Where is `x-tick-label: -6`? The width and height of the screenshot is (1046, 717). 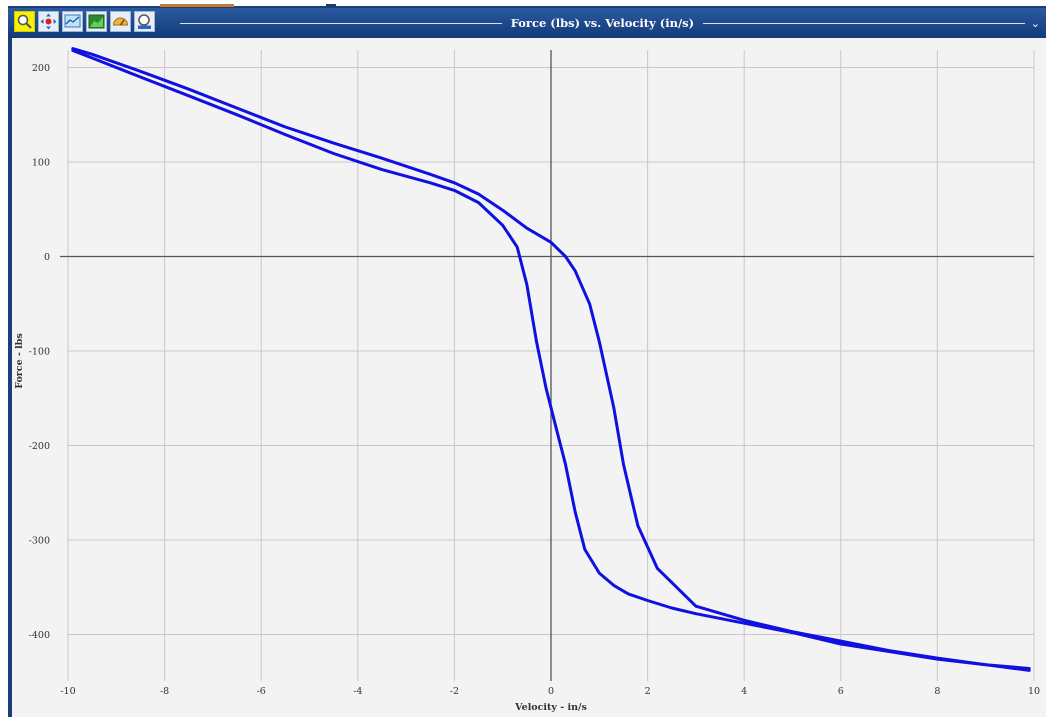 x-tick-label: -6 is located at coordinates (261, 691).